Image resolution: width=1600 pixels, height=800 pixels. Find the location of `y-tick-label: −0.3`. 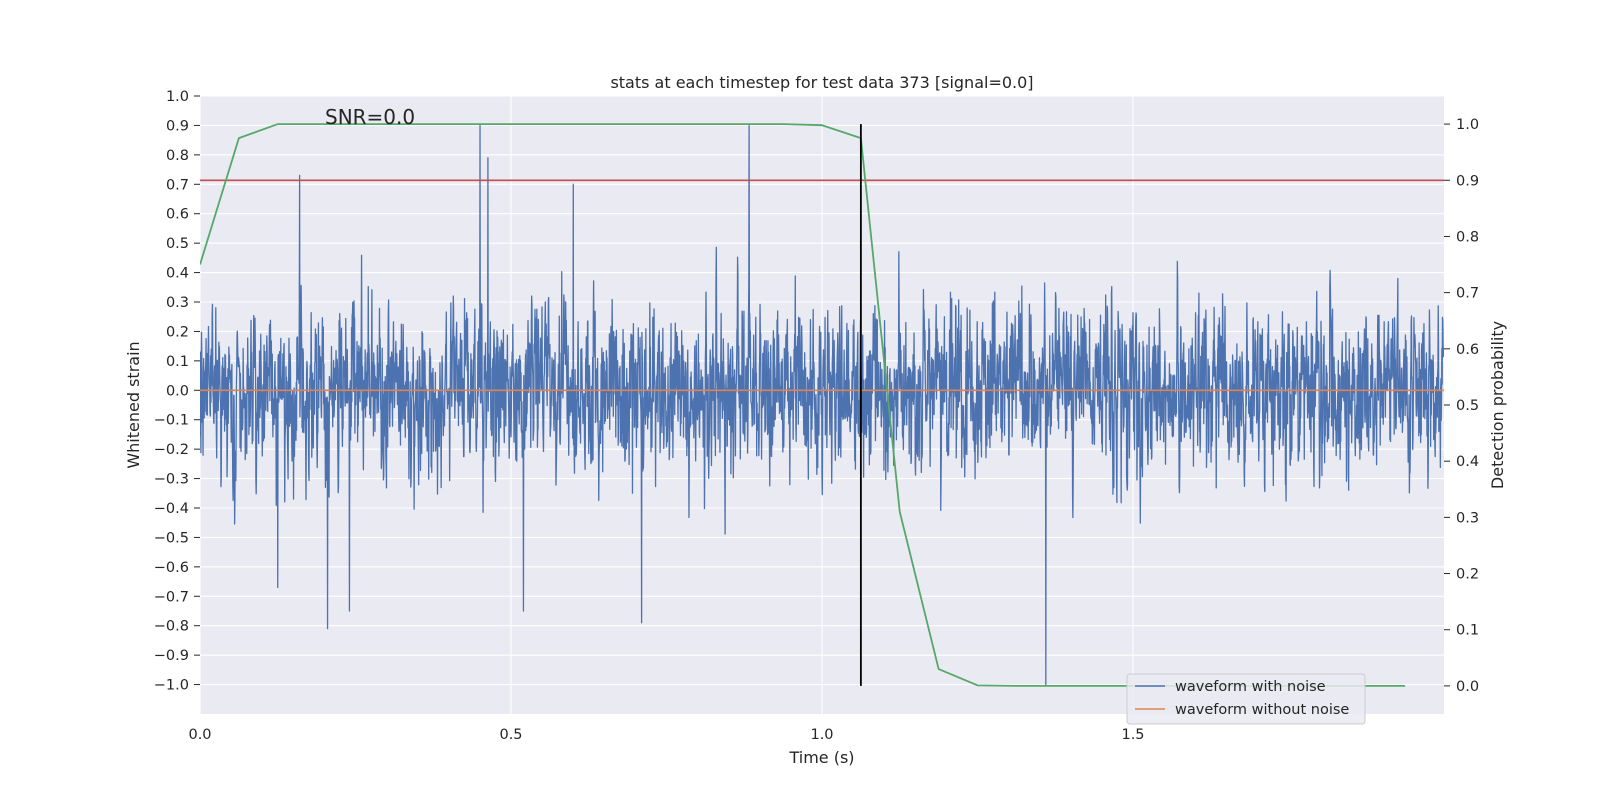

y-tick-label: −0.3 is located at coordinates (171, 480).